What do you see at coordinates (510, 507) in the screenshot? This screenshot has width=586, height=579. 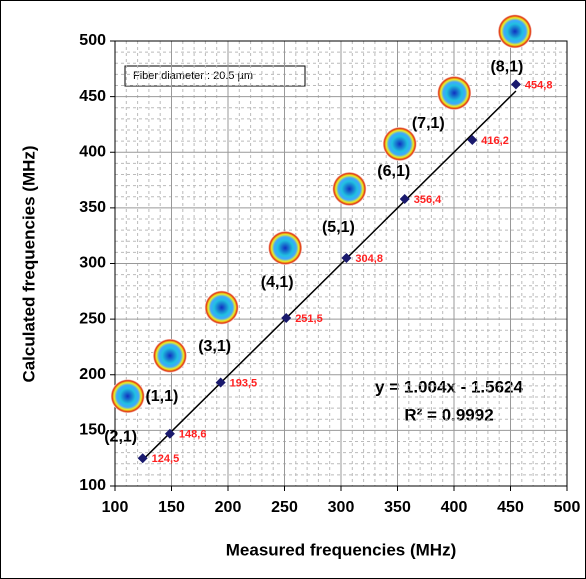 I see `x-tick-label: 450` at bounding box center [510, 507].